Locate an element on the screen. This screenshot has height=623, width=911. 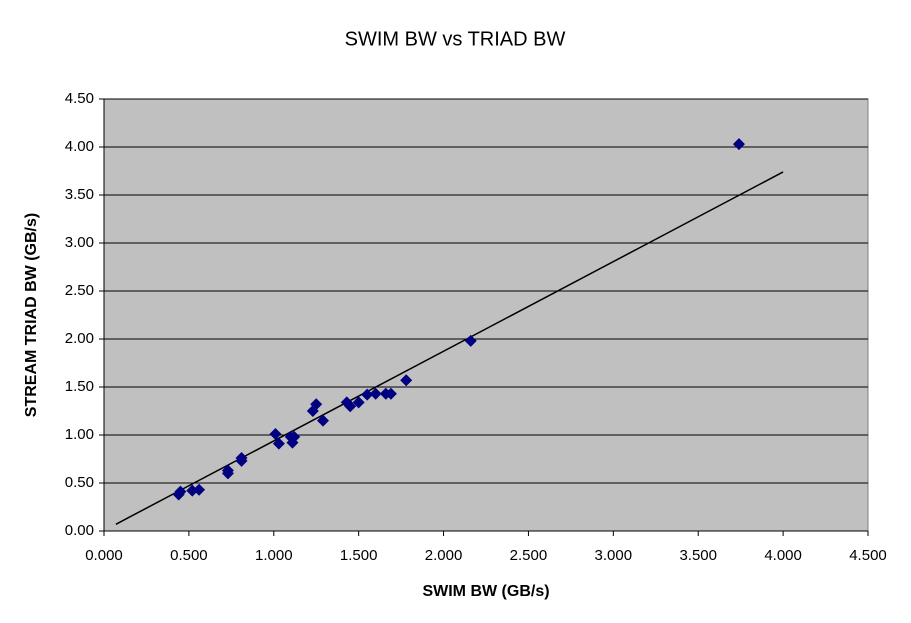
x-axis-title: SWIM BW (GB/s) is located at coordinates (485, 591).